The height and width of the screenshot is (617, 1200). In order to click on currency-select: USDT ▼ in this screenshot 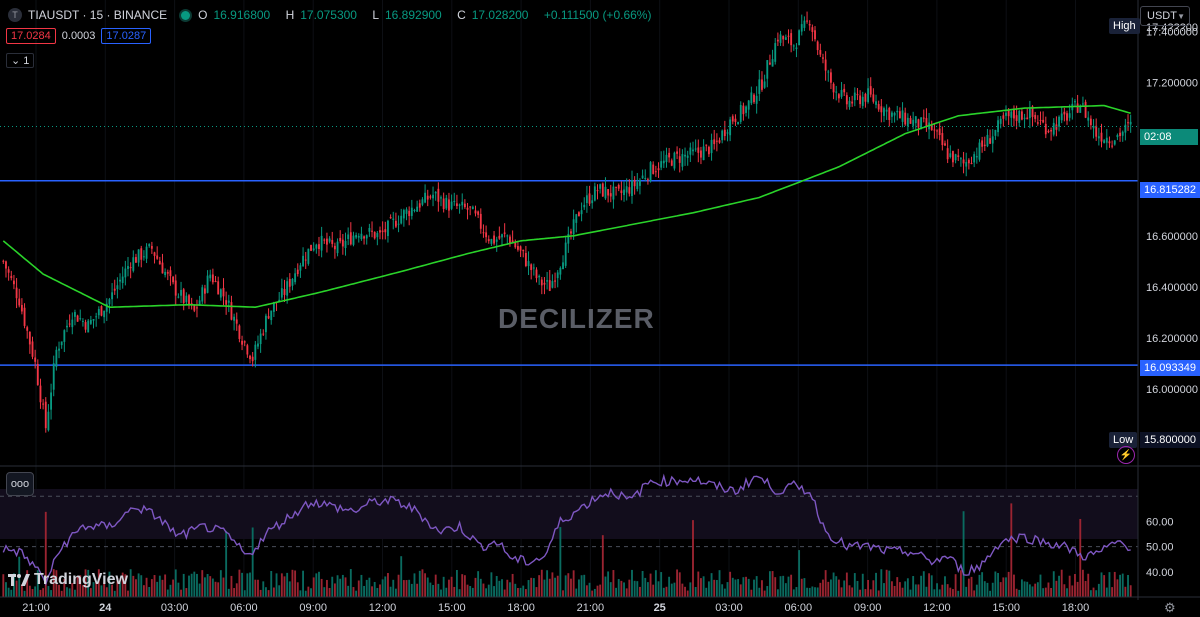, I will do `click(1165, 16)`.